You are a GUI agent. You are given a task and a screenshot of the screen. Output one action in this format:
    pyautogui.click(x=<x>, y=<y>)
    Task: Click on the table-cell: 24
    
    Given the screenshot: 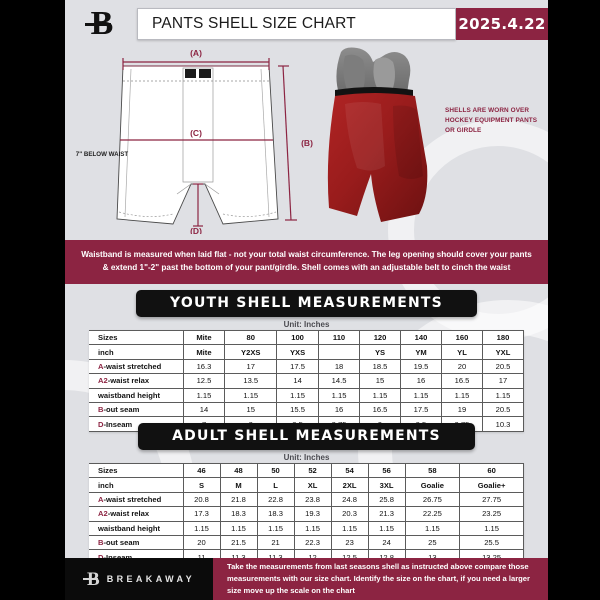 What is the action you would take?
    pyautogui.click(x=386, y=542)
    